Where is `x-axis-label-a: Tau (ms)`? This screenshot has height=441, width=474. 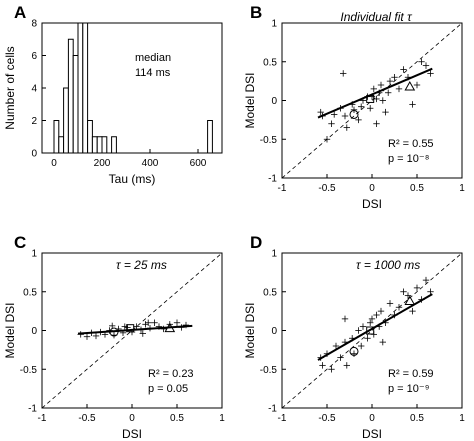 x-axis-label-a: Tau (ms) is located at coordinates (132, 179).